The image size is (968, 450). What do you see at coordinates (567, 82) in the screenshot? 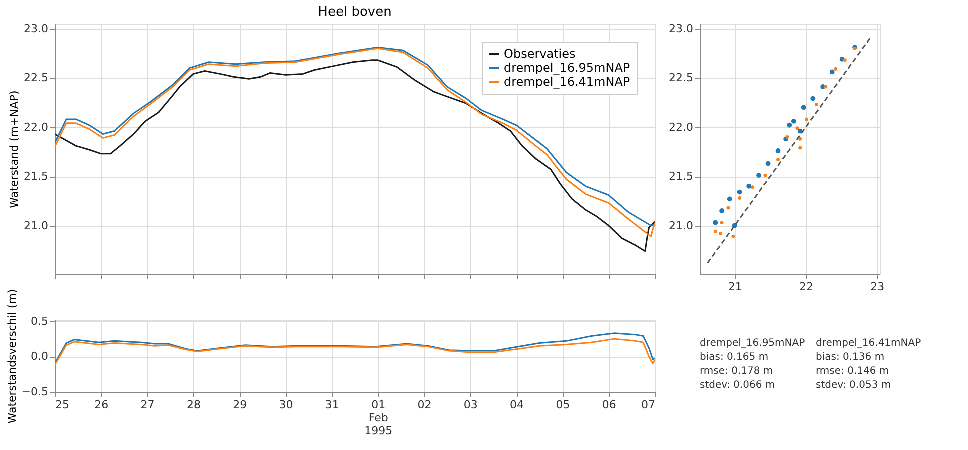
I see `legend-label: drempel_16.41mNAP` at bounding box center [567, 82].